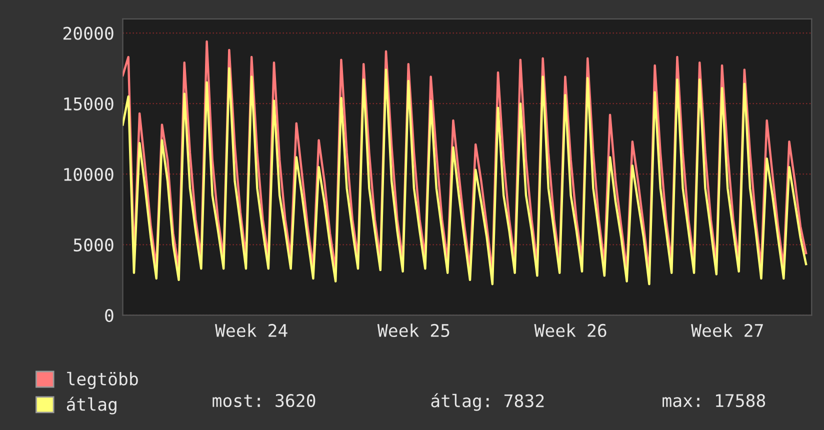 The width and height of the screenshot is (824, 430). What do you see at coordinates (88, 33) in the screenshot?
I see `y-tick-label: 20000` at bounding box center [88, 33].